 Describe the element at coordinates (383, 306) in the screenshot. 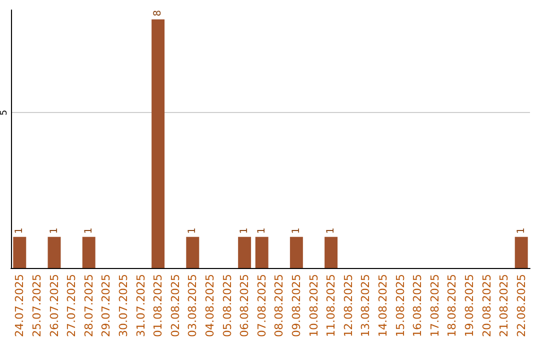

I see `x-tick-label: 14.08.2025` at that location.